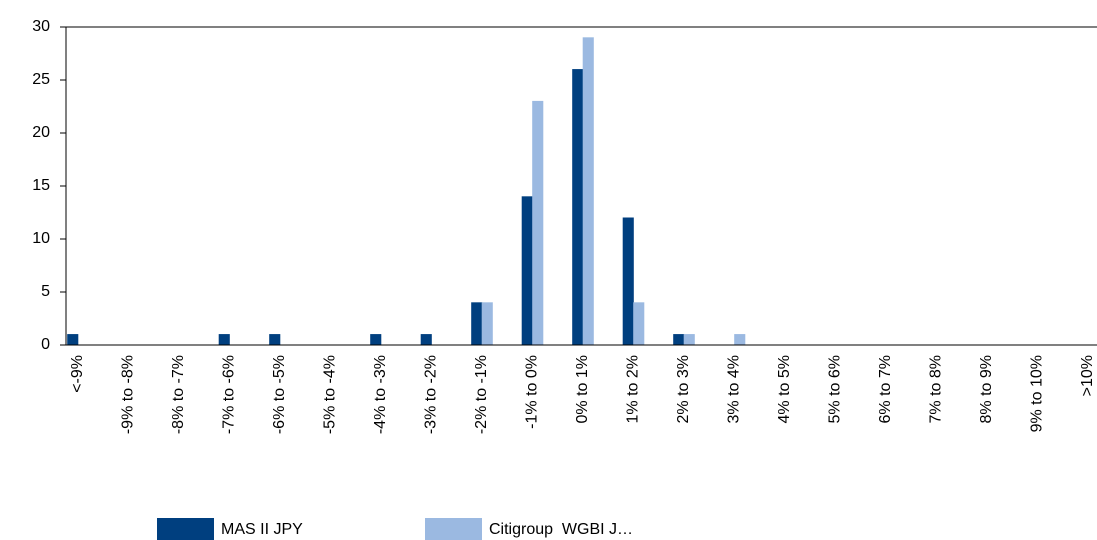 The height and width of the screenshot is (540, 1097). Describe the element at coordinates (128, 394) in the screenshot. I see `x-tick-label: -9% to -8%` at that location.